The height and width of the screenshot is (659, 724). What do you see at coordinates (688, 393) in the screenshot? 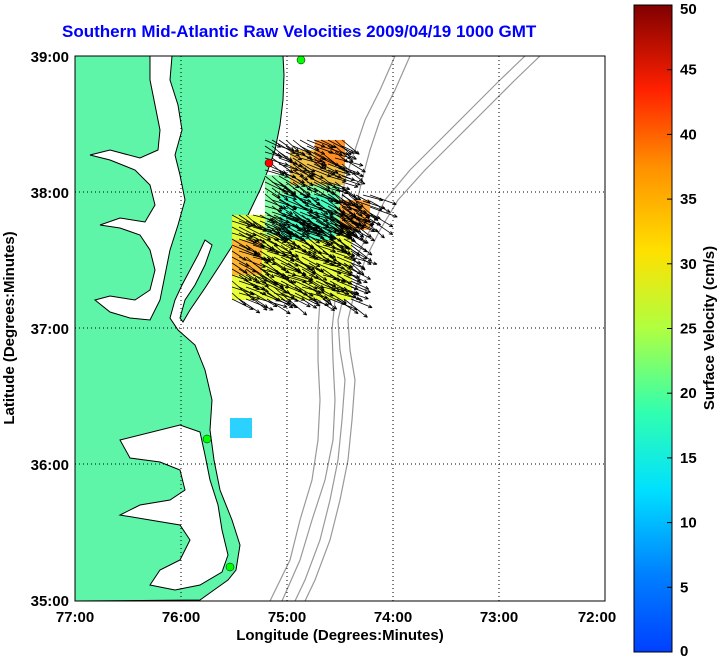
I see `colorbar-tick-label: 20` at bounding box center [688, 393].